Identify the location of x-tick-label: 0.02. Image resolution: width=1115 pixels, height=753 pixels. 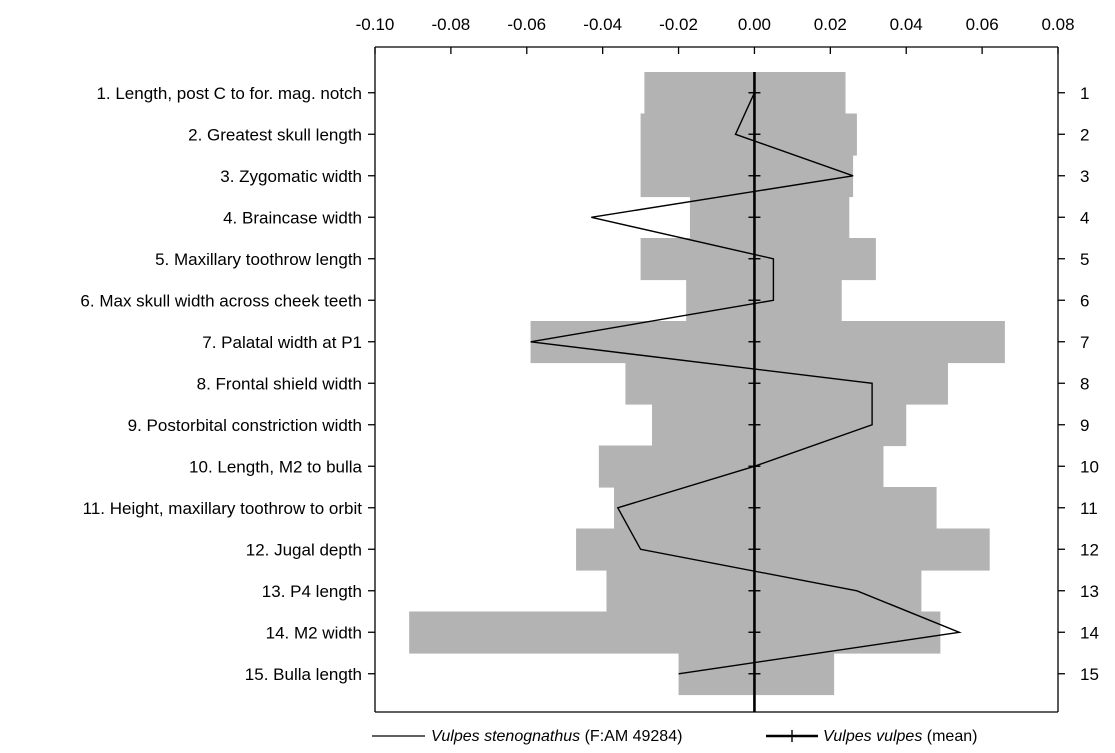
(830, 24).